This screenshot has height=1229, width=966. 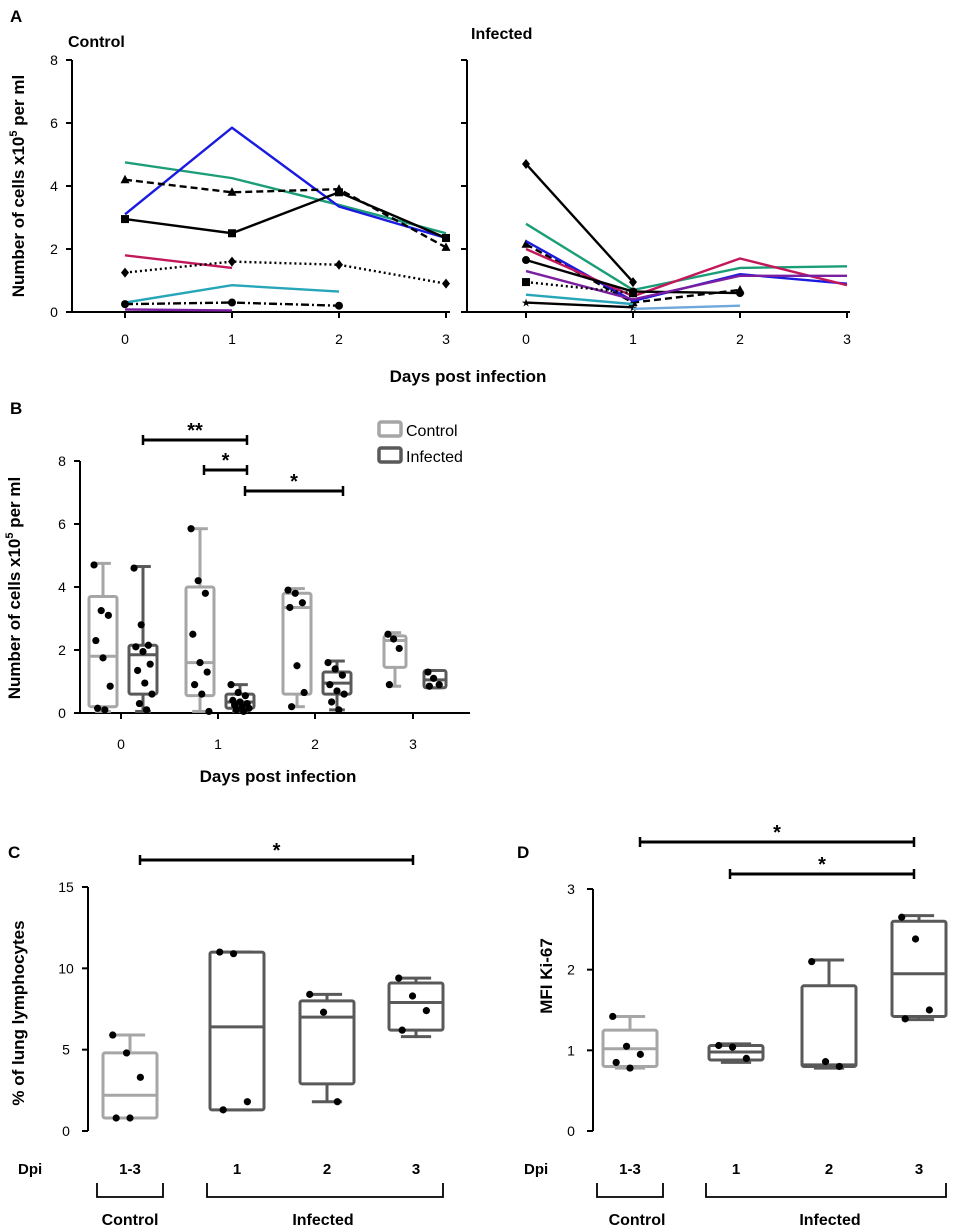 I want to click on panel-a-control-plot: 0 2 4 6 8 0 1 2 3, so click(x=250, y=199).